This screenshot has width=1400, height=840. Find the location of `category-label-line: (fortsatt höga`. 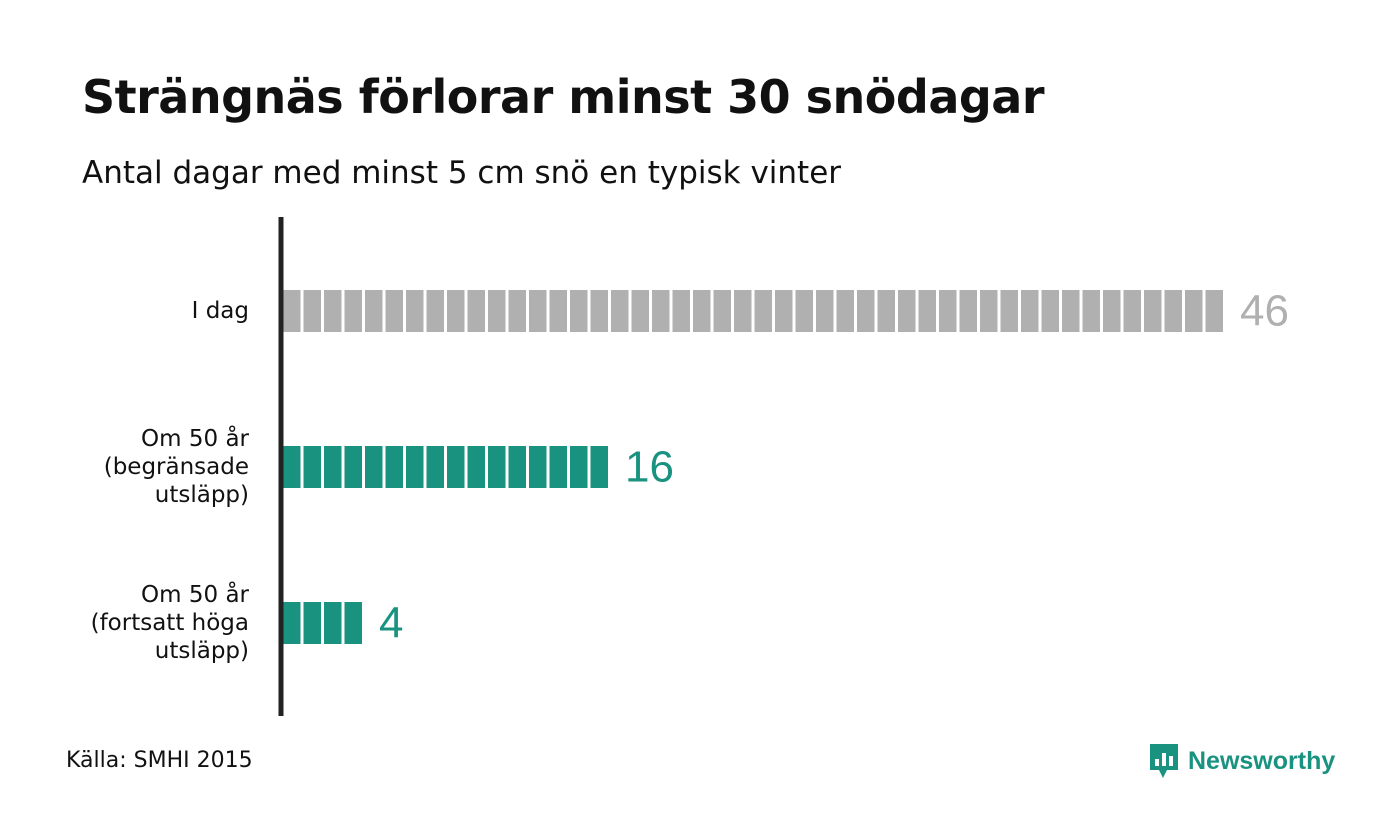

category-label-line: (fortsatt höga is located at coordinates (170, 623).